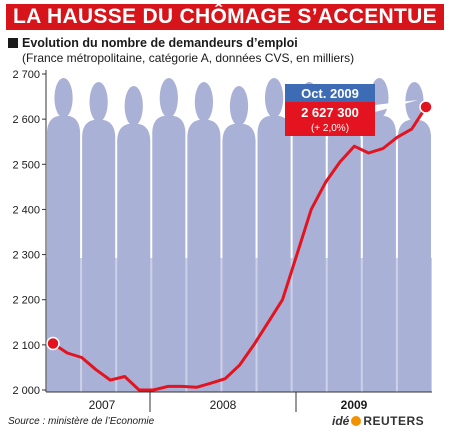 The height and width of the screenshot is (434, 450). I want to click on x-tick-label: 2008, so click(223, 405).